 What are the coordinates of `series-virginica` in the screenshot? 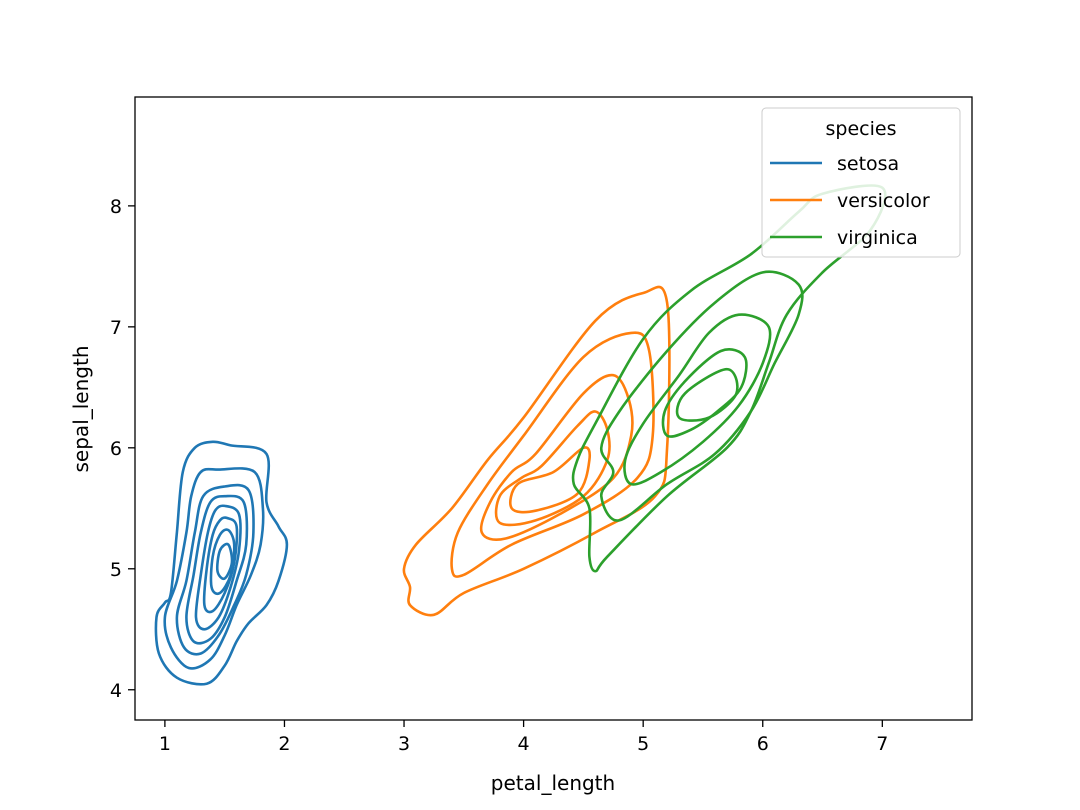 It's located at (729, 378).